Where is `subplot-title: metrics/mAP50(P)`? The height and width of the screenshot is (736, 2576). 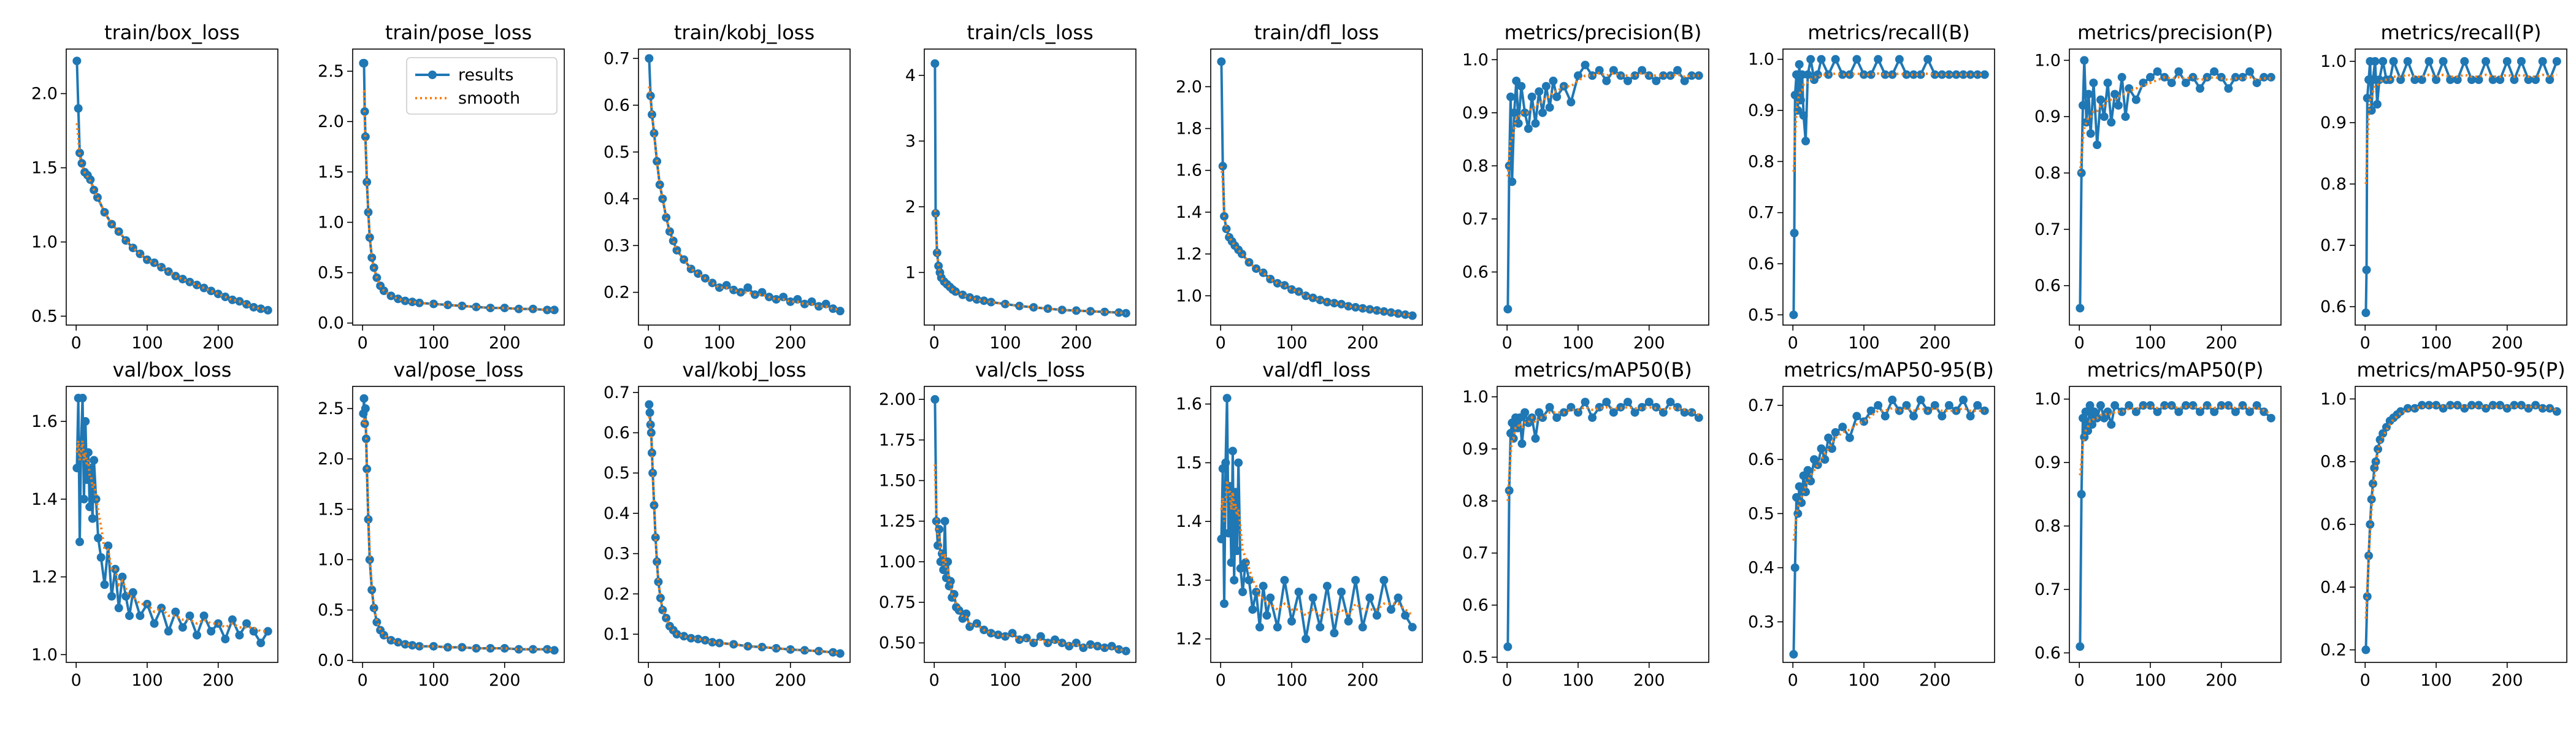
subplot-title: metrics/mAP50(P) is located at coordinates (2175, 369).